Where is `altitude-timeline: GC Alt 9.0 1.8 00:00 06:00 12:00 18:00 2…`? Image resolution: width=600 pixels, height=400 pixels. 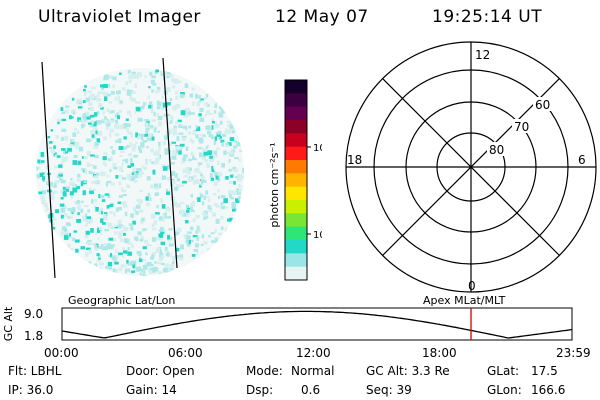 altitude-timeline: GC Alt 9.0 1.8 00:00 06:00 12:00 18:00 2… is located at coordinates (296, 333).